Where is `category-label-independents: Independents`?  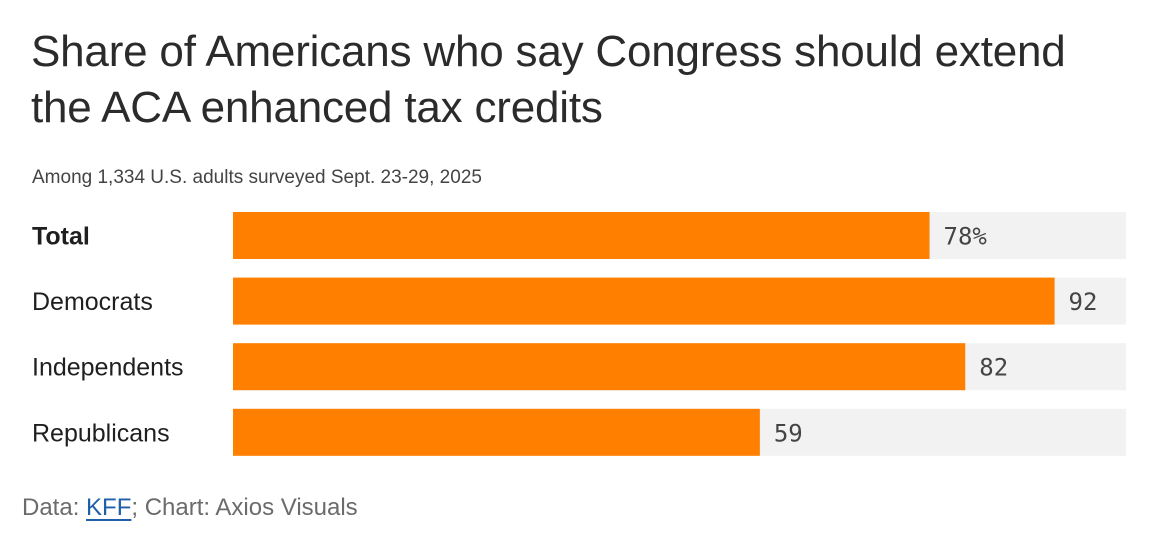
category-label-independents: Independents is located at coordinates (108, 368).